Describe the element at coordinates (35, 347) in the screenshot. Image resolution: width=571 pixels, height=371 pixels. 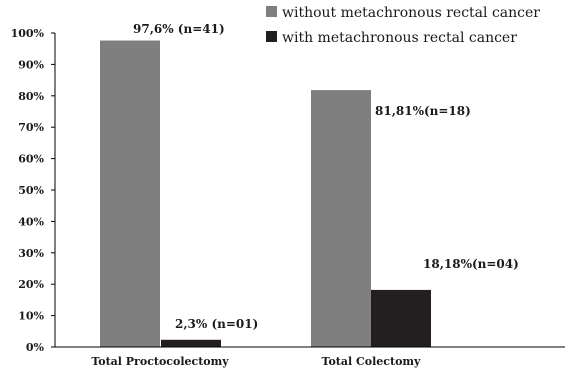
I see `y-tick-label: 0%` at that location.